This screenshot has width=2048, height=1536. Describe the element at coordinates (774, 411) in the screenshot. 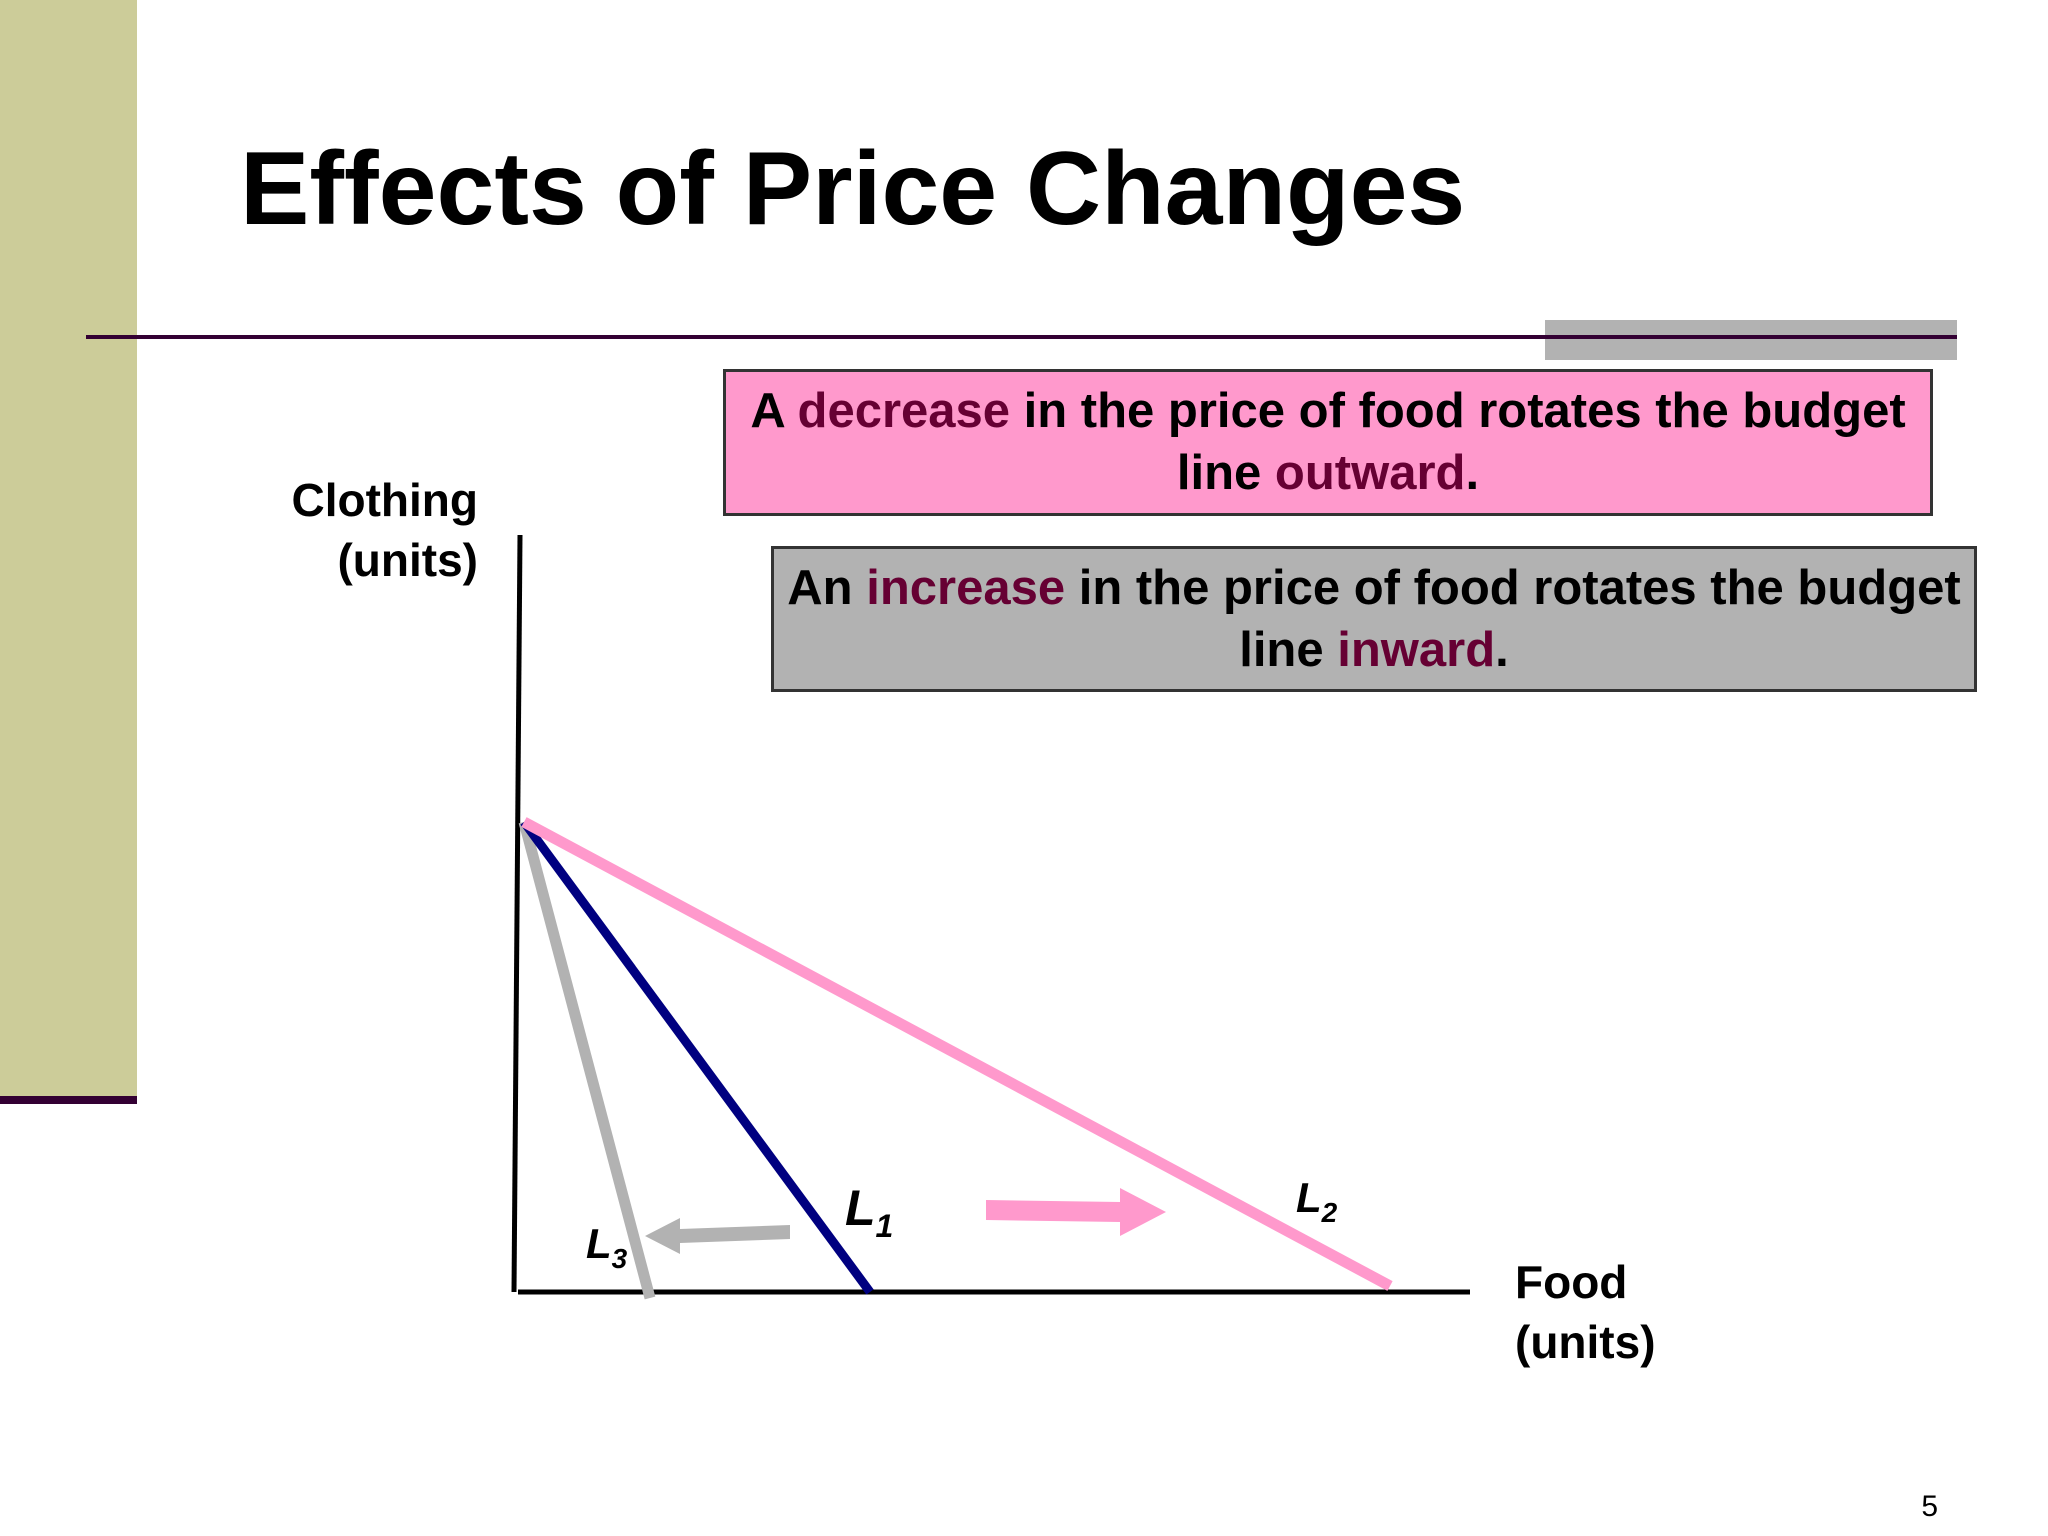

I see `callout-text: A` at that location.